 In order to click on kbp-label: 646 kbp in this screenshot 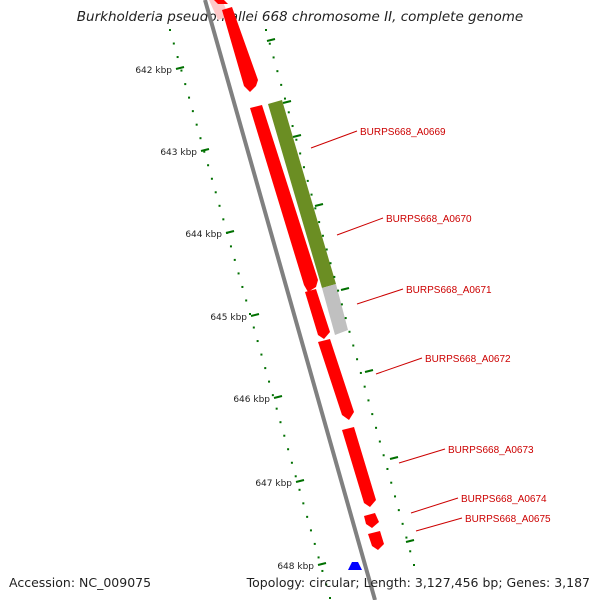, I will do `click(251, 400)`.